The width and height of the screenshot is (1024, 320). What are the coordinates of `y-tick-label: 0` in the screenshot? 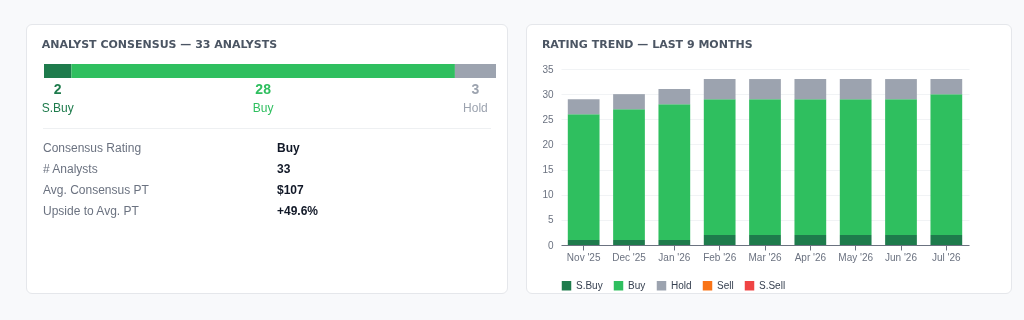 It's located at (550, 245).